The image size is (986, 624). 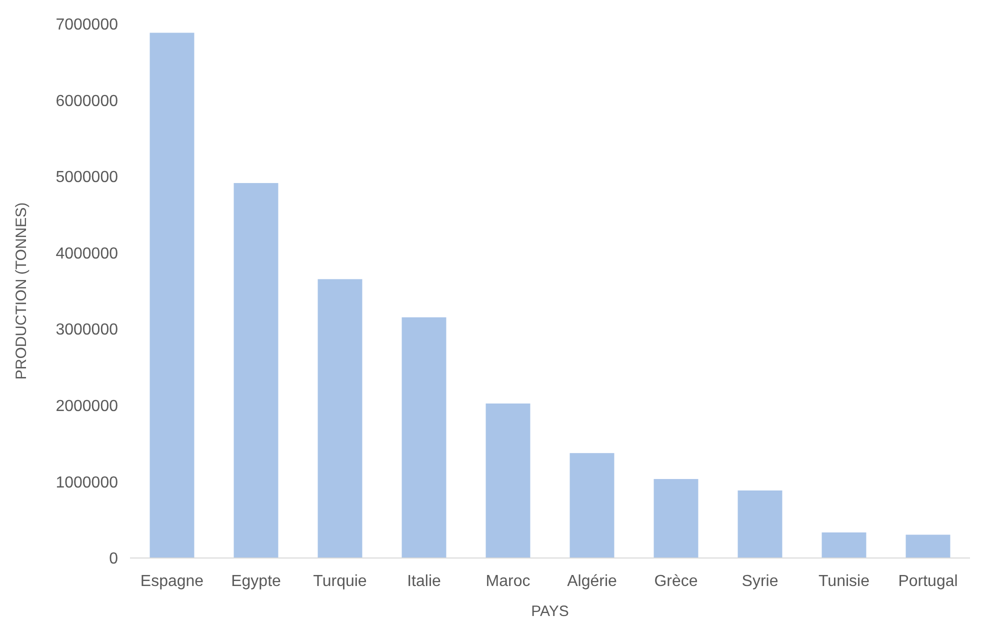 What do you see at coordinates (592, 581) in the screenshot?
I see `x-tick-label: Algérie` at bounding box center [592, 581].